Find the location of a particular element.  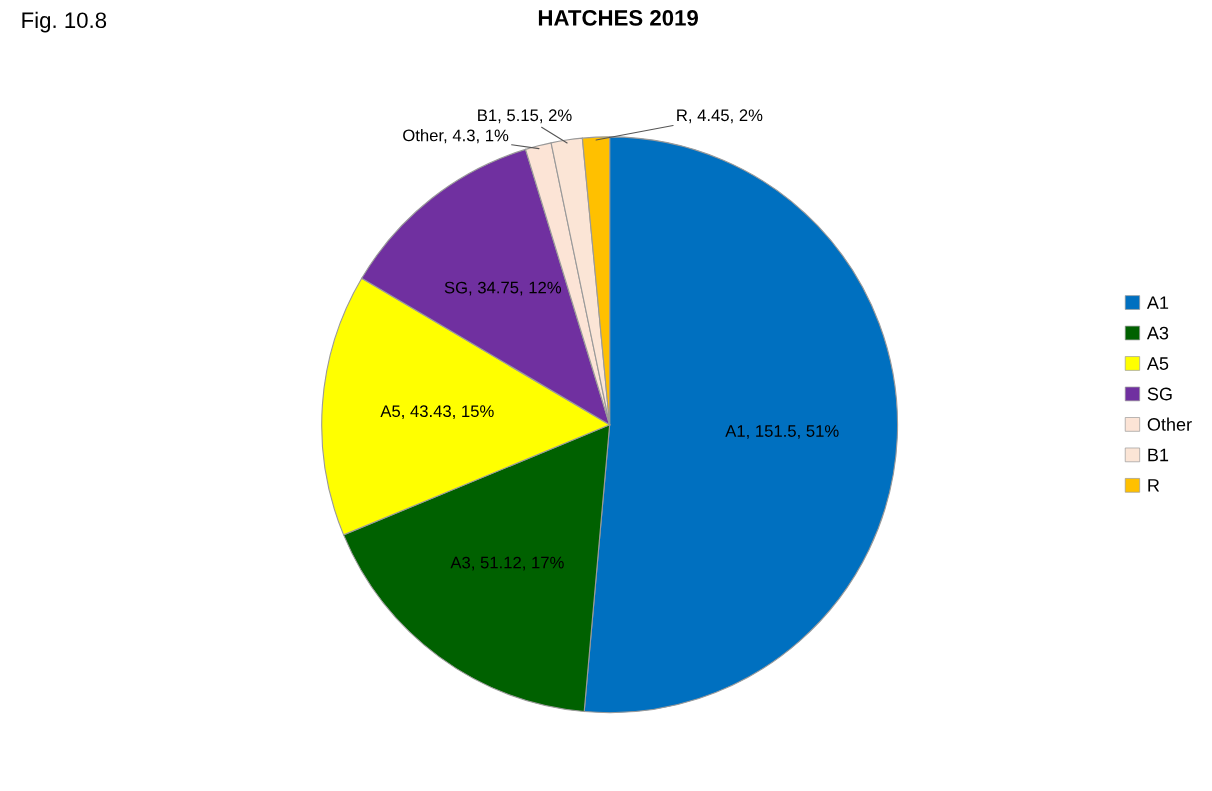

legend-label: A3 is located at coordinates (1157, 333).